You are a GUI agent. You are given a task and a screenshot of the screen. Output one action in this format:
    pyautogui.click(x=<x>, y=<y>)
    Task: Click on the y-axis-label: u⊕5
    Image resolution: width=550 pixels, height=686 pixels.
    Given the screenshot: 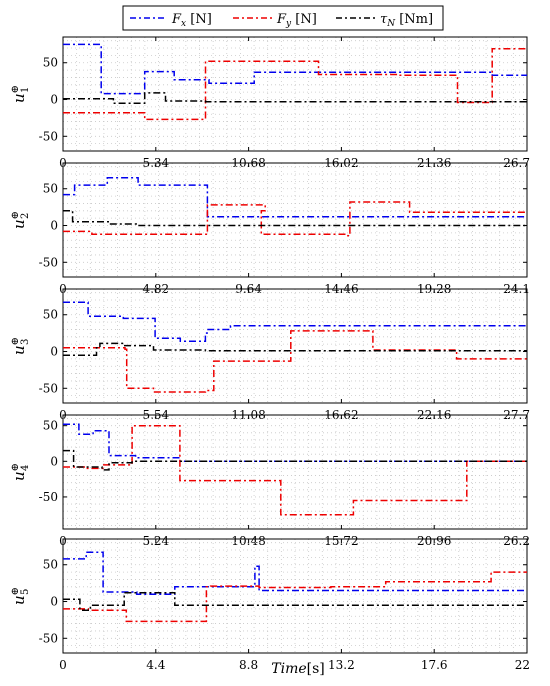 What is the action you would take?
    pyautogui.click(x=20, y=596)
    